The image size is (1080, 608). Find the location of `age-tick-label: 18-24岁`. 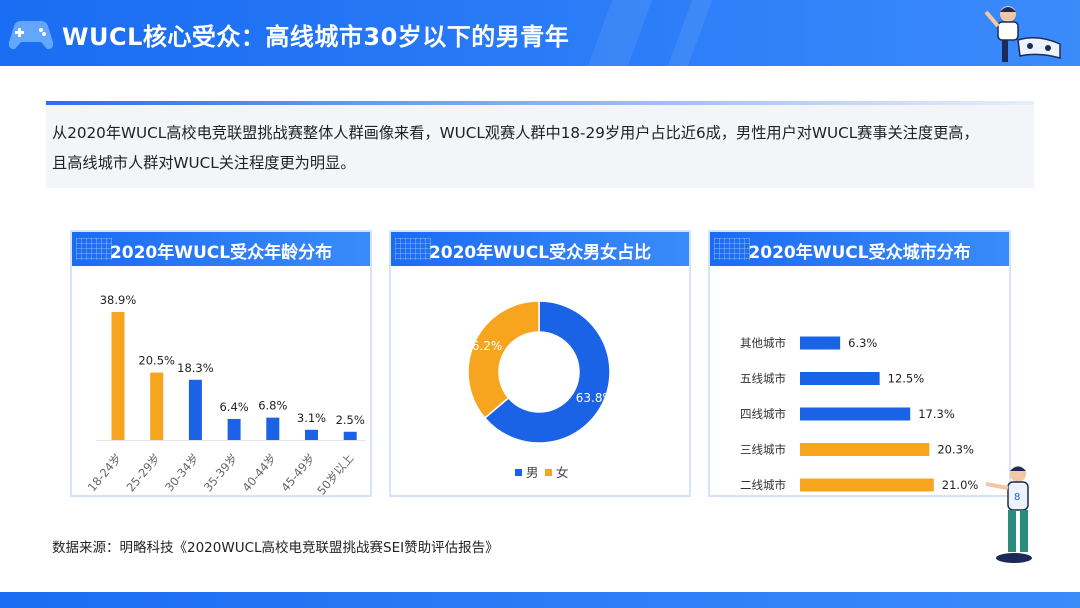

age-tick-label: 18-24岁 is located at coordinates (105, 472).